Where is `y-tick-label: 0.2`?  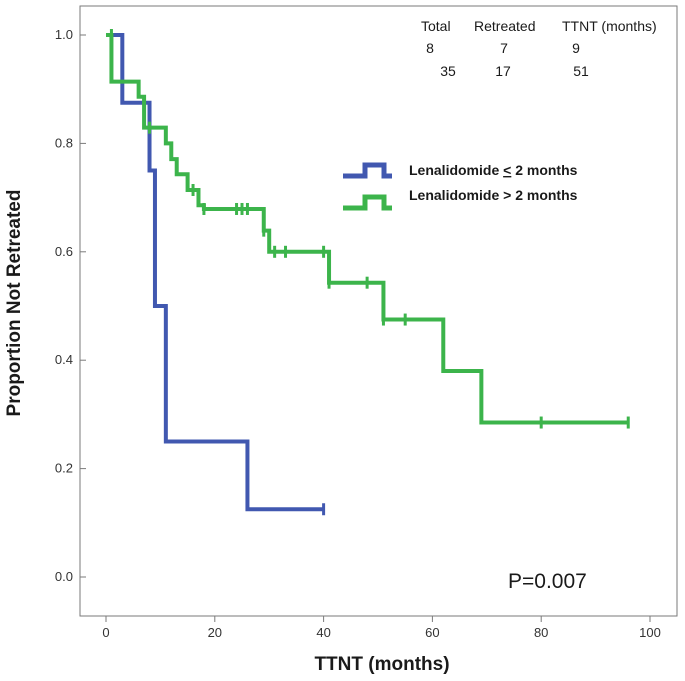 y-tick-label: 0.2 is located at coordinates (64, 468).